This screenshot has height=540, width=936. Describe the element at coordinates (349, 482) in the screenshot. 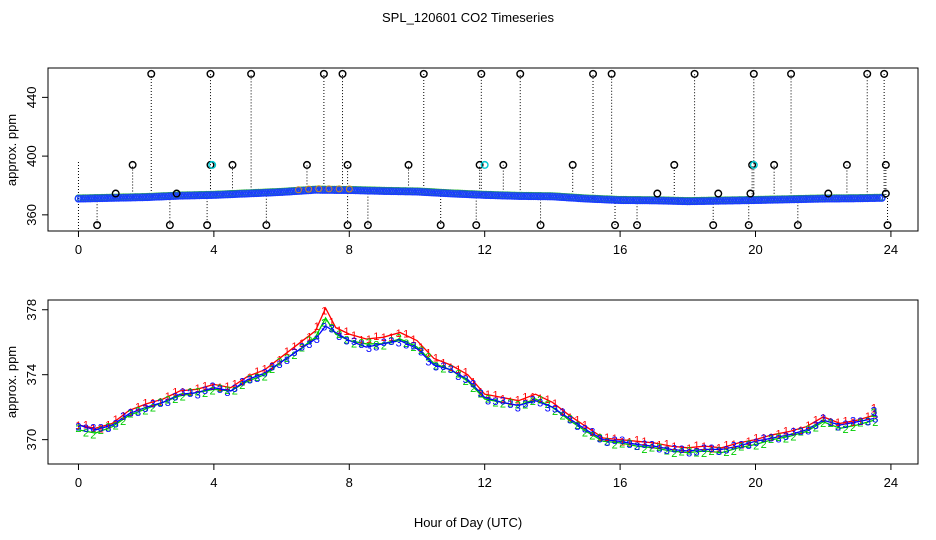

I see `x-tick-label: 8` at that location.